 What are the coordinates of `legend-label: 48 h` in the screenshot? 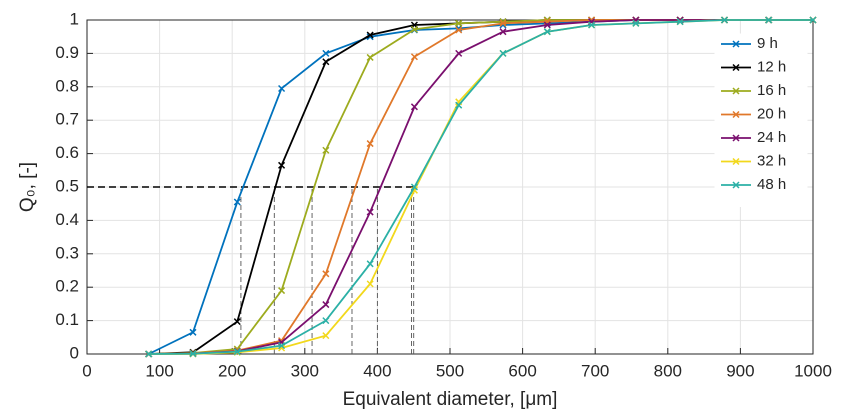 It's located at (771, 184).